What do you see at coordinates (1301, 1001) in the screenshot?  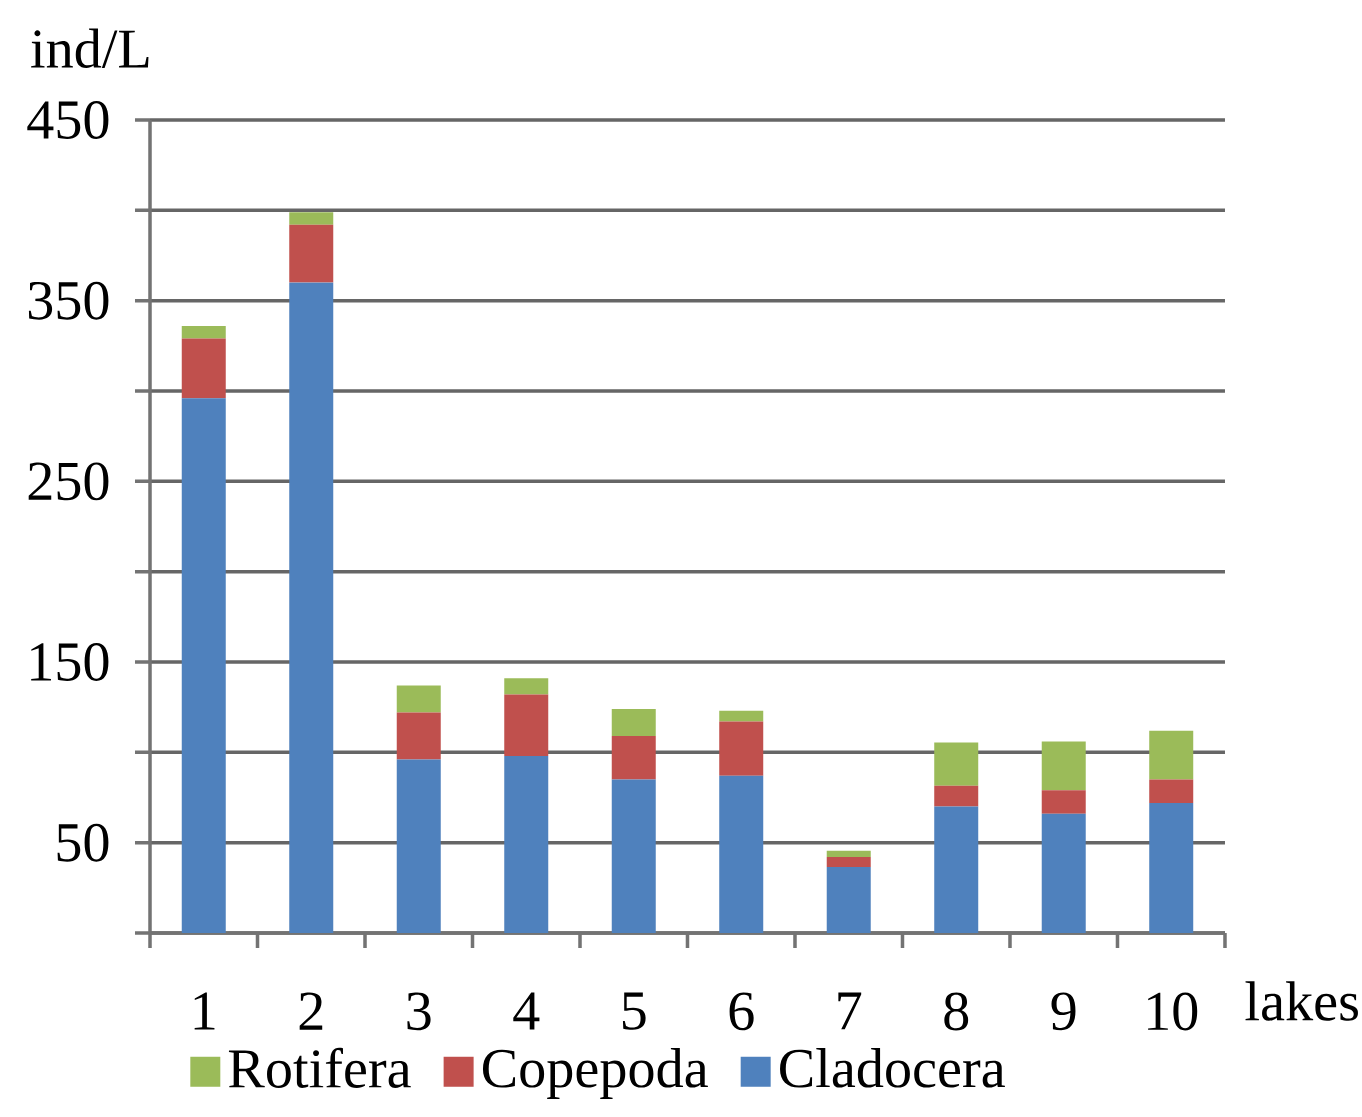 I see `x-axis-title: lakes` at bounding box center [1301, 1001].